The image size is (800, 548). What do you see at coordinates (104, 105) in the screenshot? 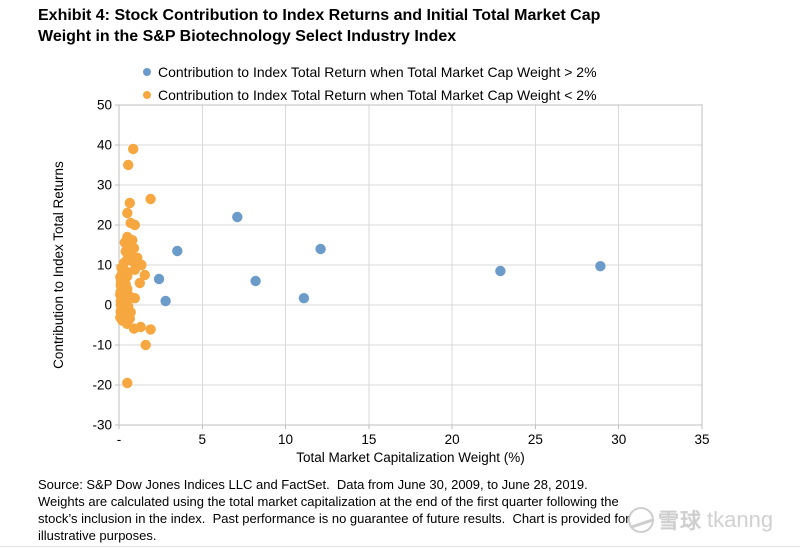
I see `y-tick-label: 50` at bounding box center [104, 105].